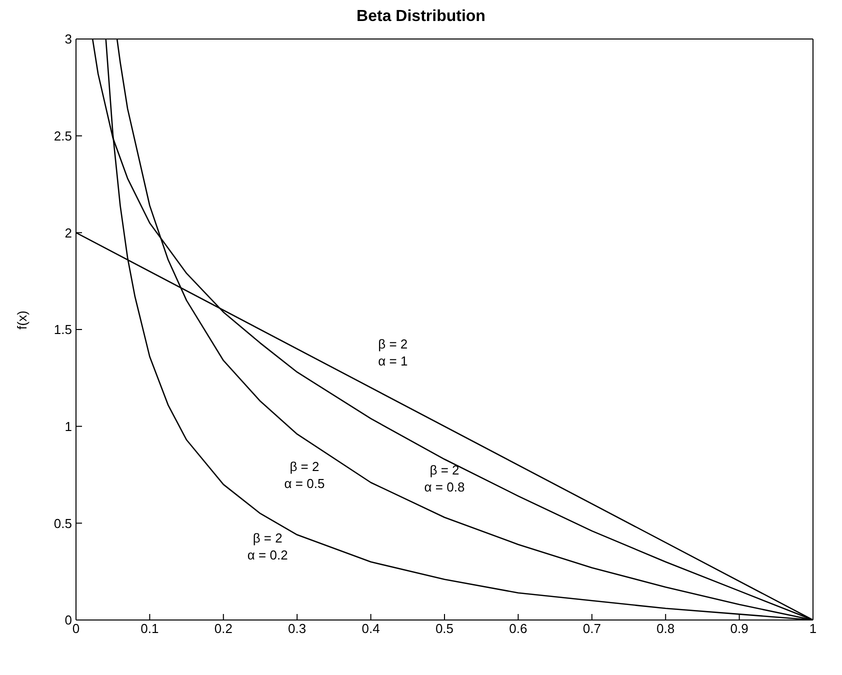  What do you see at coordinates (393, 352) in the screenshot?
I see `series-label: β = 2 α = 1` at bounding box center [393, 352].